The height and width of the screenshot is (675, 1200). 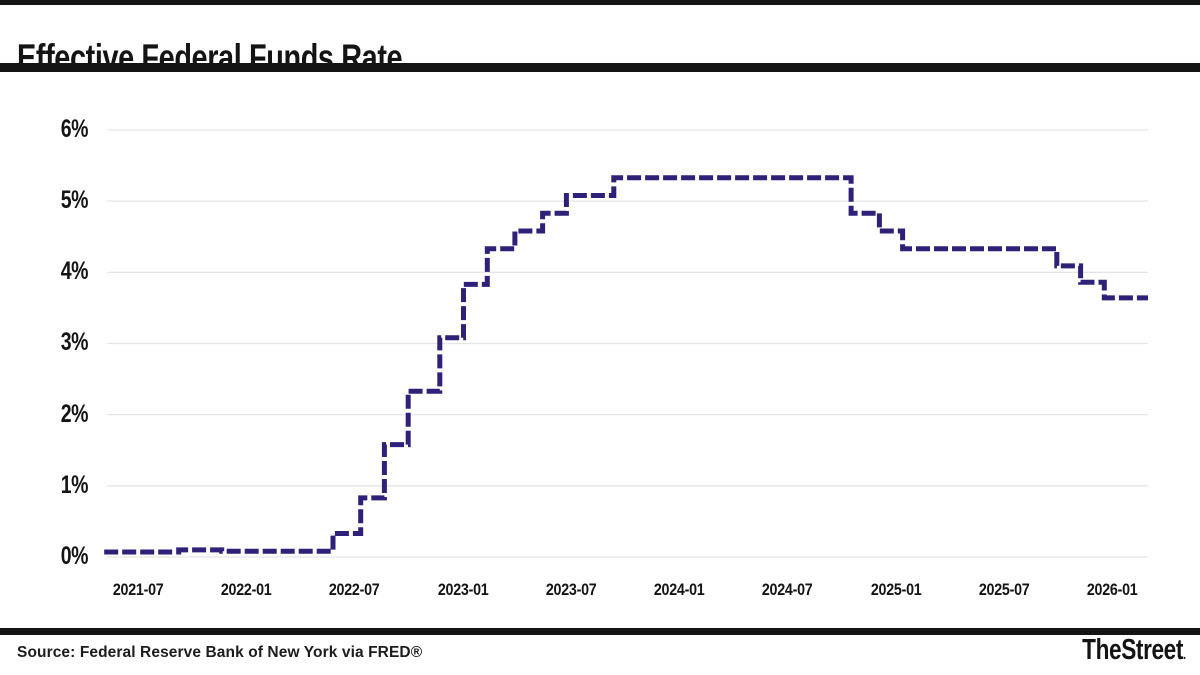 I want to click on y-axis-tick-label: 3%, so click(x=74, y=342).